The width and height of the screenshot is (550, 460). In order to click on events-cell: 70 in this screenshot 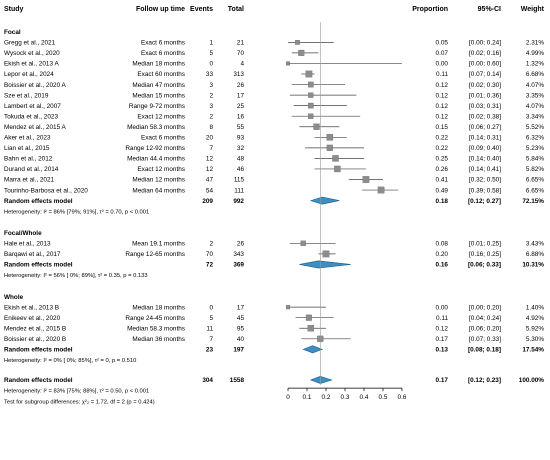, I will do `click(210, 254)`.